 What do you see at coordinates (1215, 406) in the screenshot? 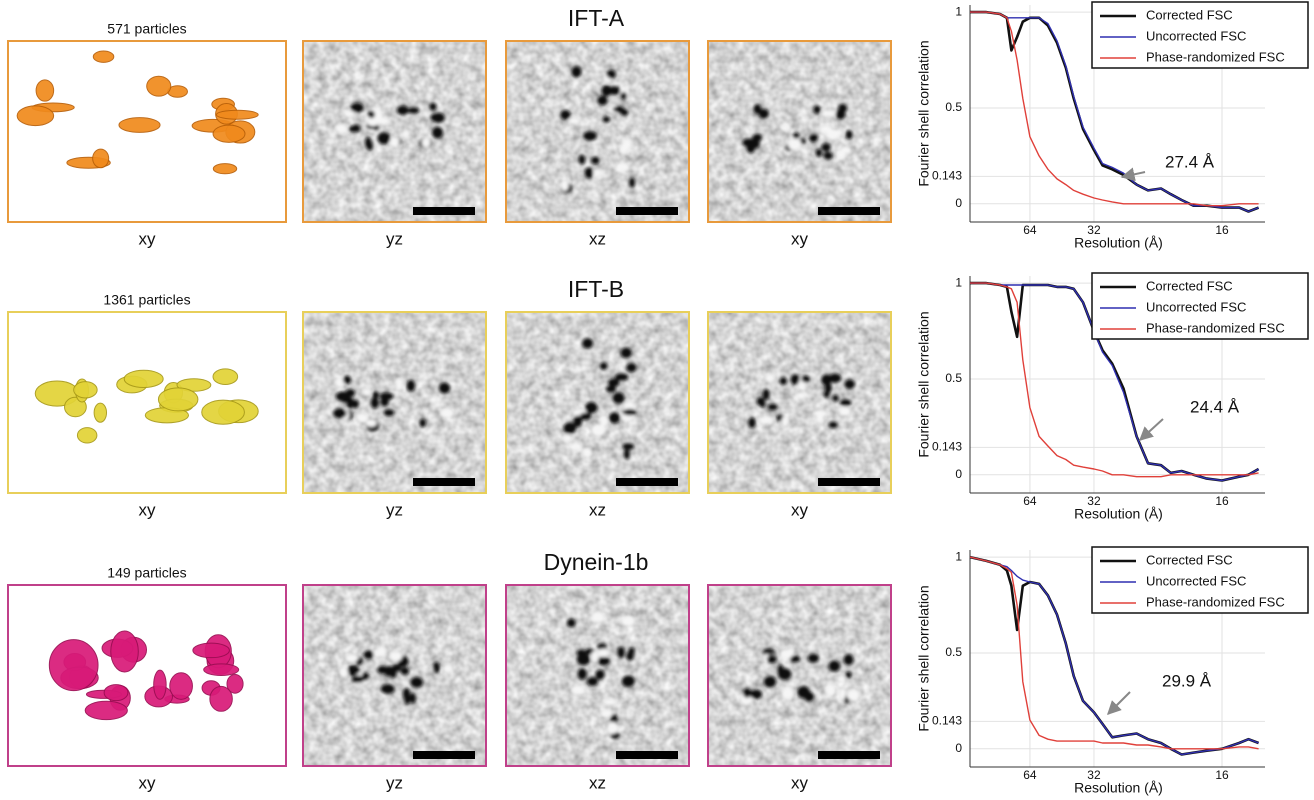
I see `resolution-annotation: 24.4 Å` at bounding box center [1215, 406].